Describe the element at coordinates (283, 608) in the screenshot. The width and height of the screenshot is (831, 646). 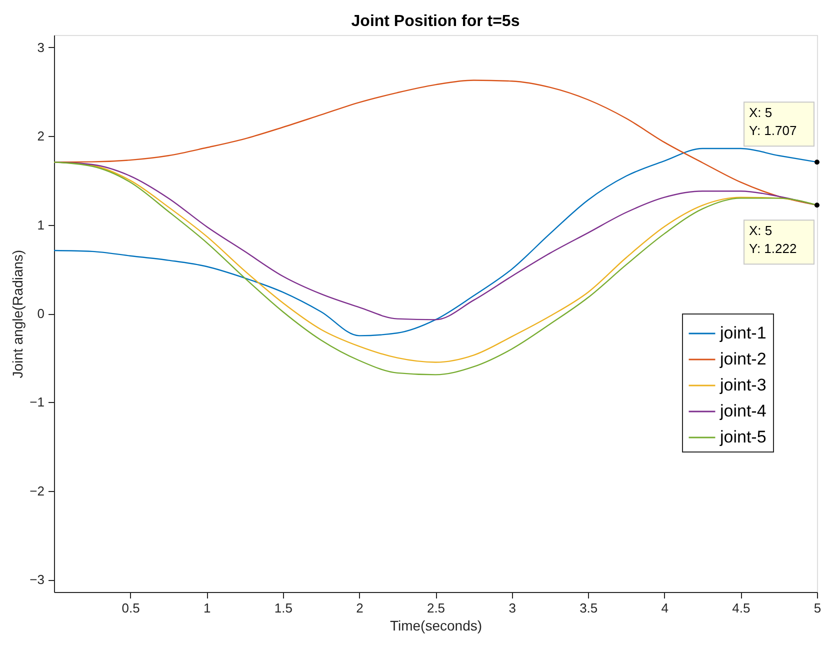
I see `x-tick-label: 1.5` at that location.